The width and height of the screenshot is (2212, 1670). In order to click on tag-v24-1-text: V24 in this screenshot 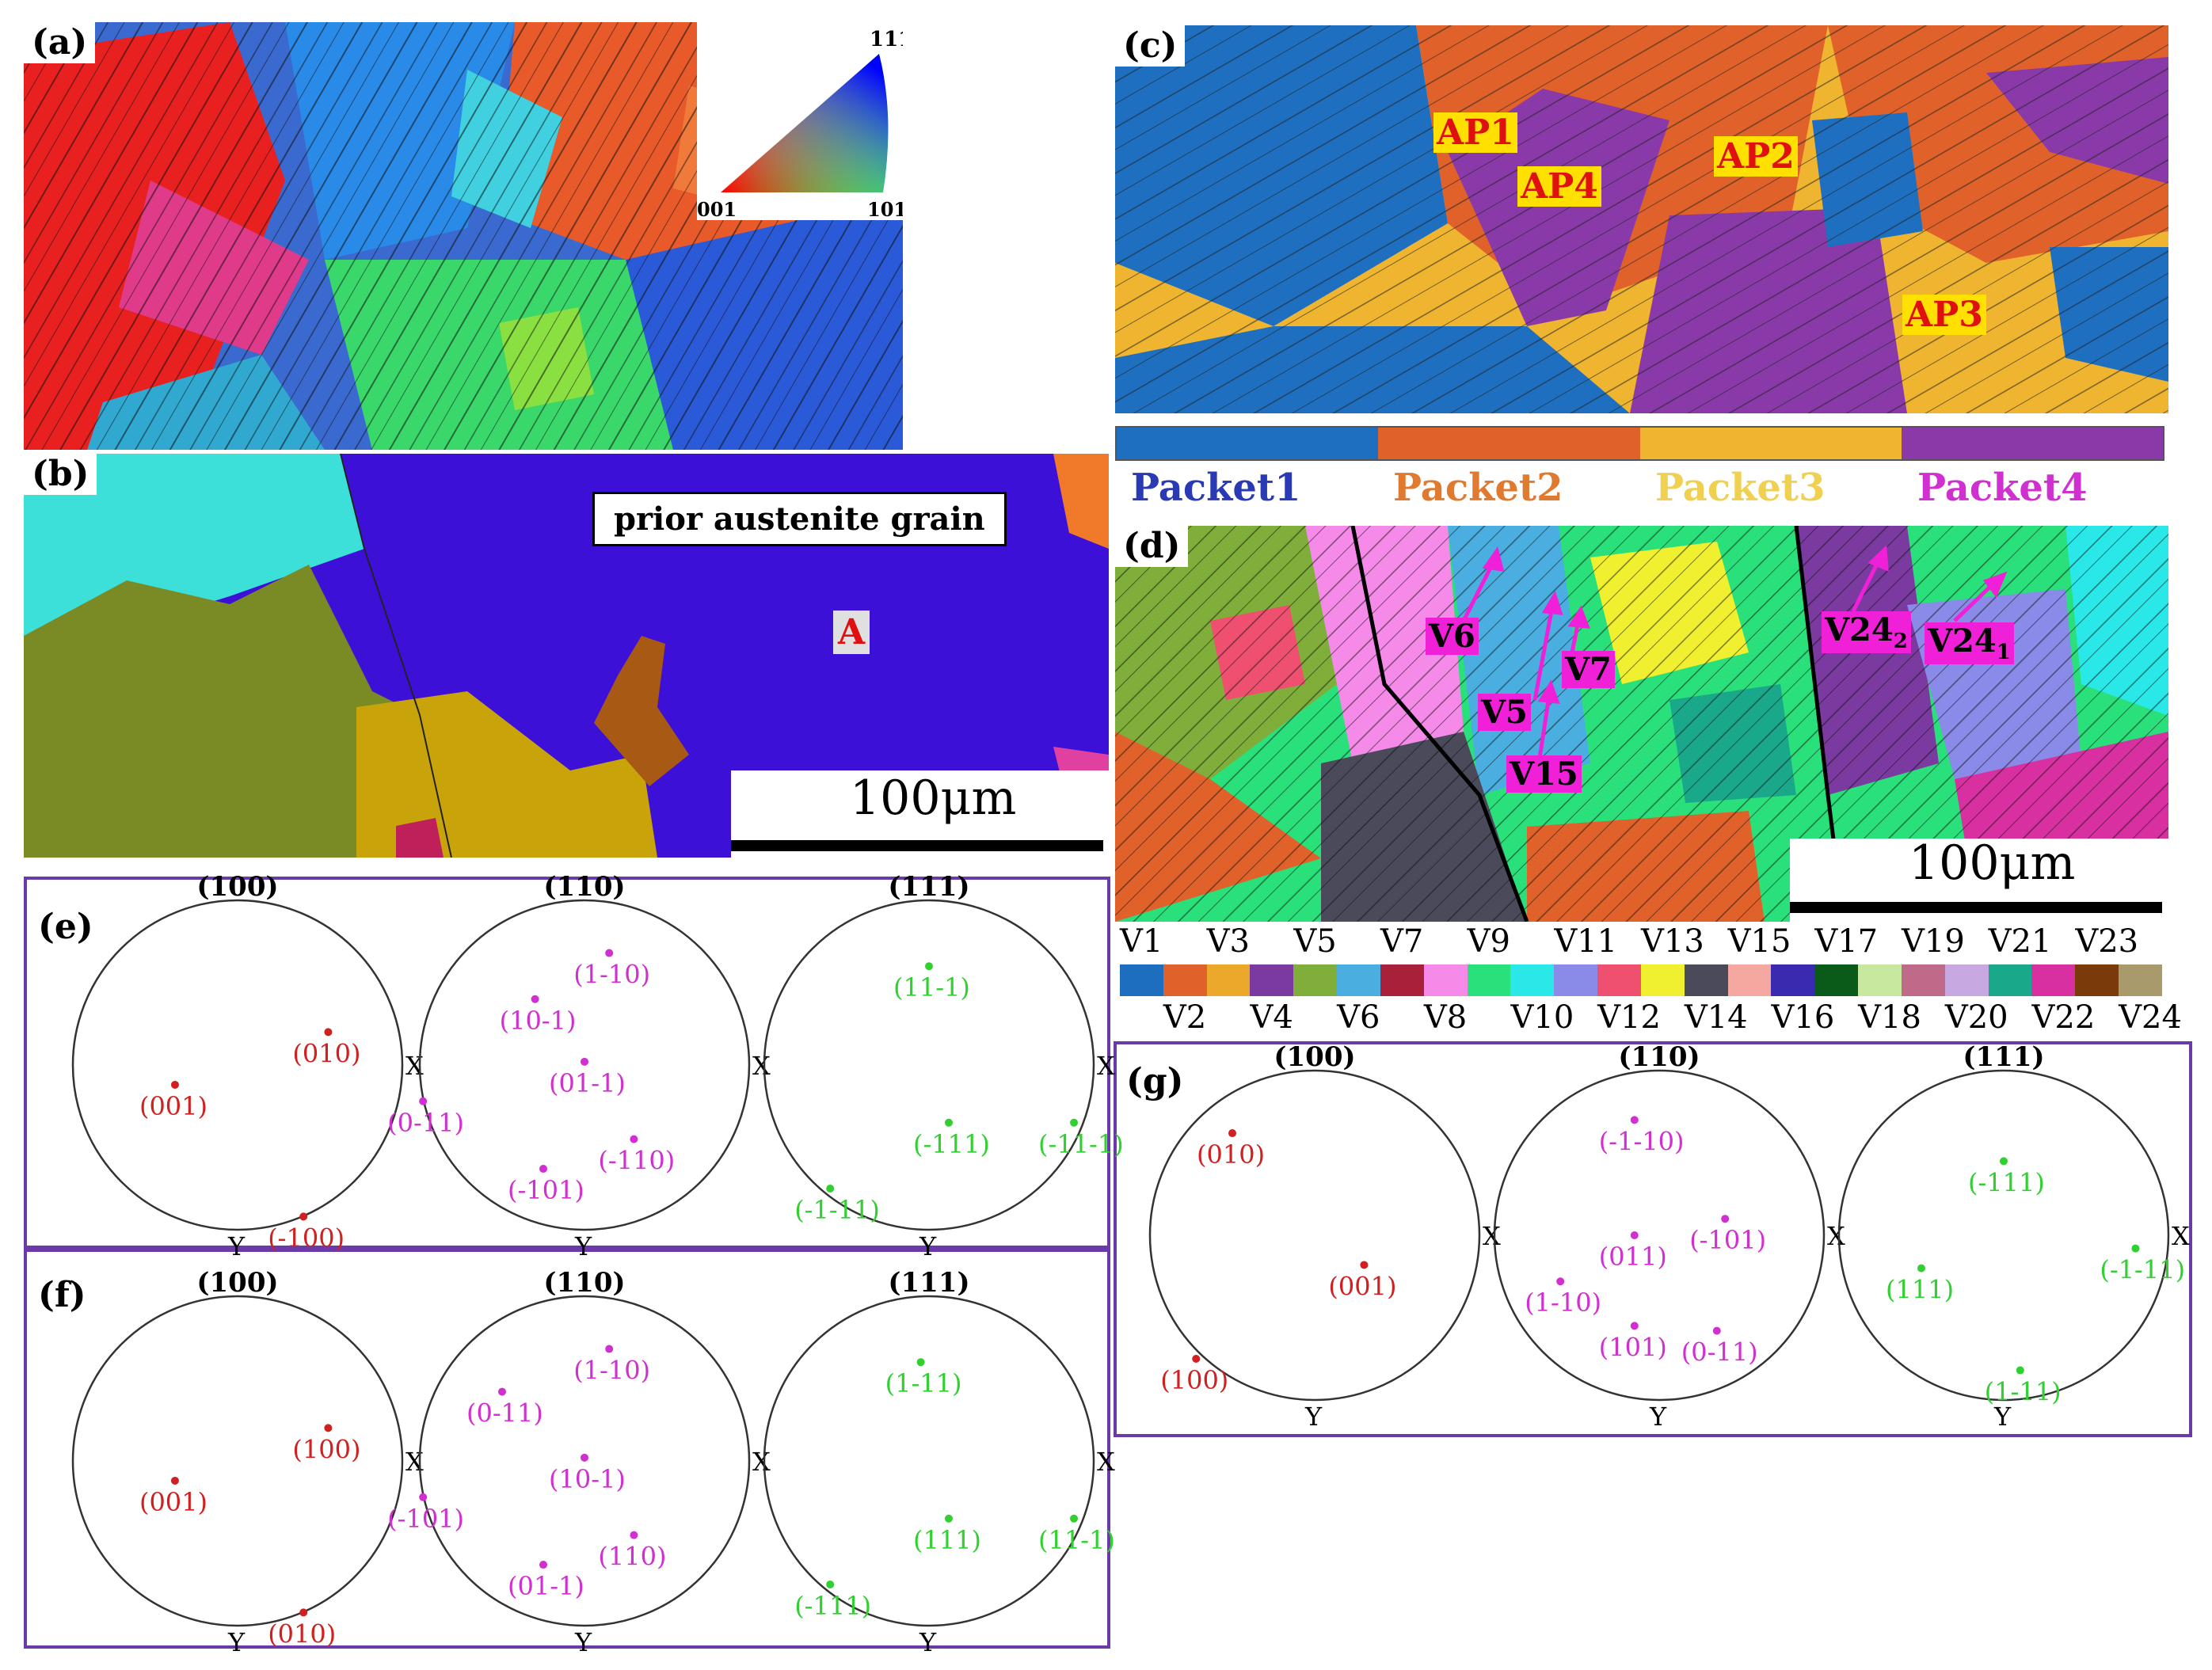, I will do `click(1963, 641)`.